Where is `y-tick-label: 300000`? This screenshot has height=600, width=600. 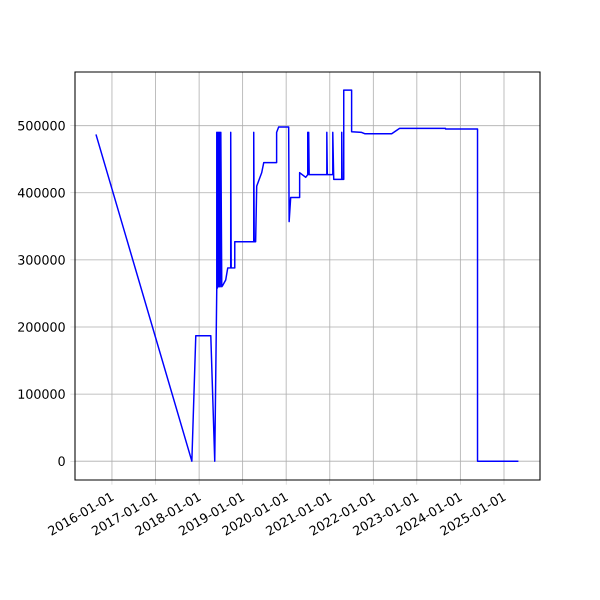 y-tick-label: 300000 is located at coordinates (41, 260).